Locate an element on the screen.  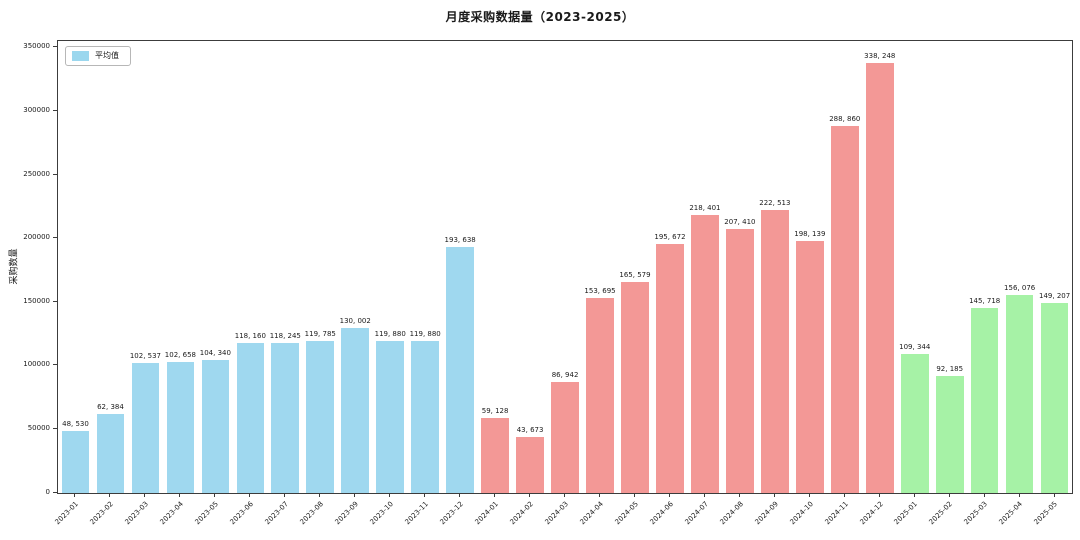
x-tick-label: 2023-10 is located at coordinates (381, 513).